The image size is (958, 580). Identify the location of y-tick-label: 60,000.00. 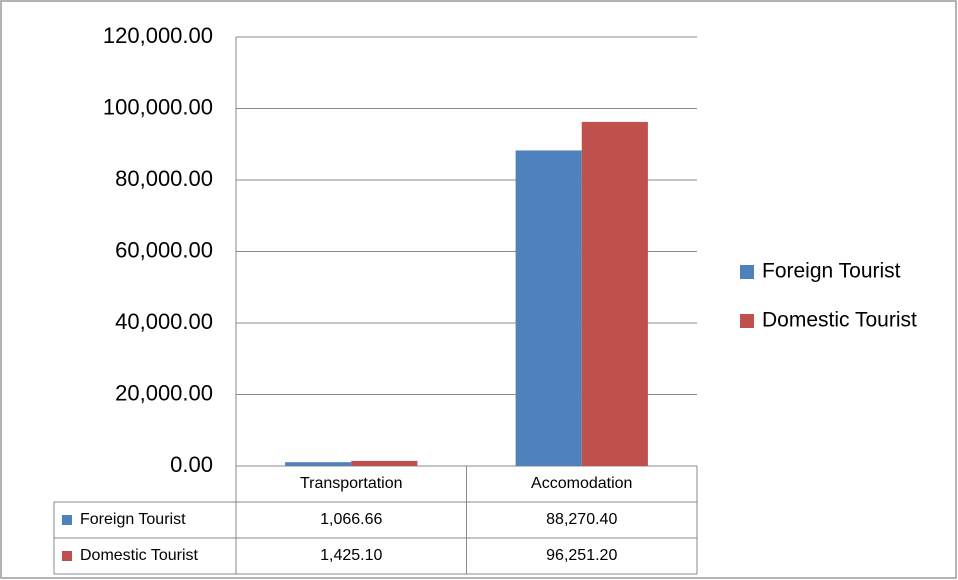
(164, 249).